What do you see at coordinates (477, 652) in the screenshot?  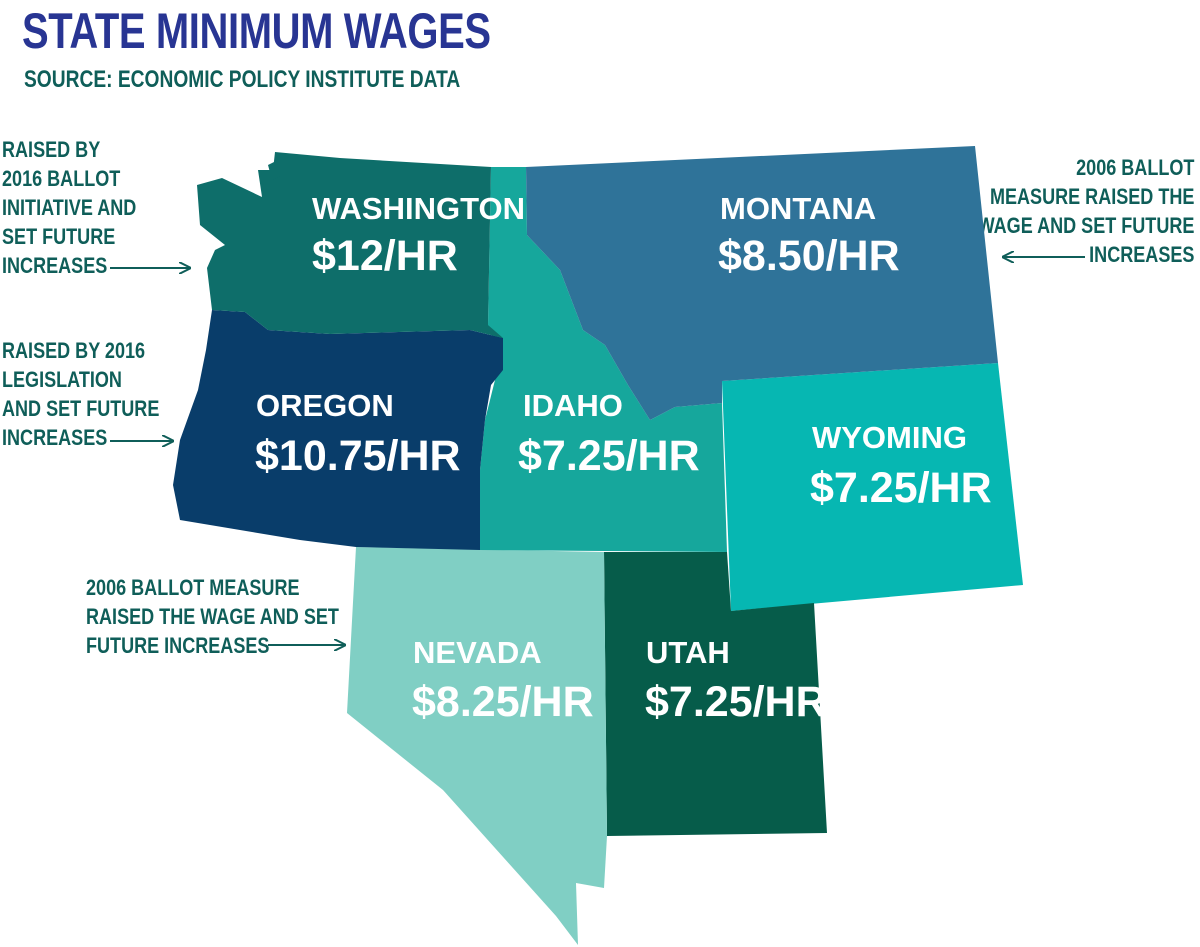 I see `nevada-name: NEVADA` at bounding box center [477, 652].